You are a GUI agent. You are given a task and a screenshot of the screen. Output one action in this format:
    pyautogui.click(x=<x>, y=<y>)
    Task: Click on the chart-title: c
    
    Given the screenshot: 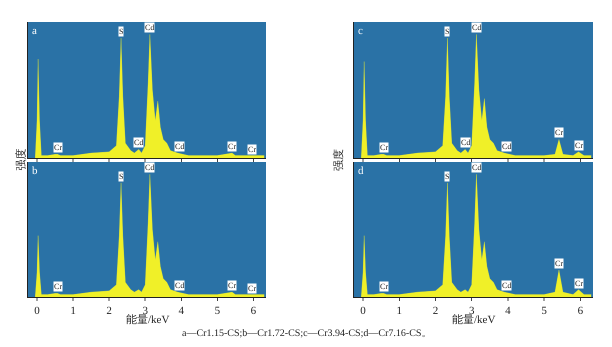 What is the action you would take?
    pyautogui.click(x=360, y=31)
    